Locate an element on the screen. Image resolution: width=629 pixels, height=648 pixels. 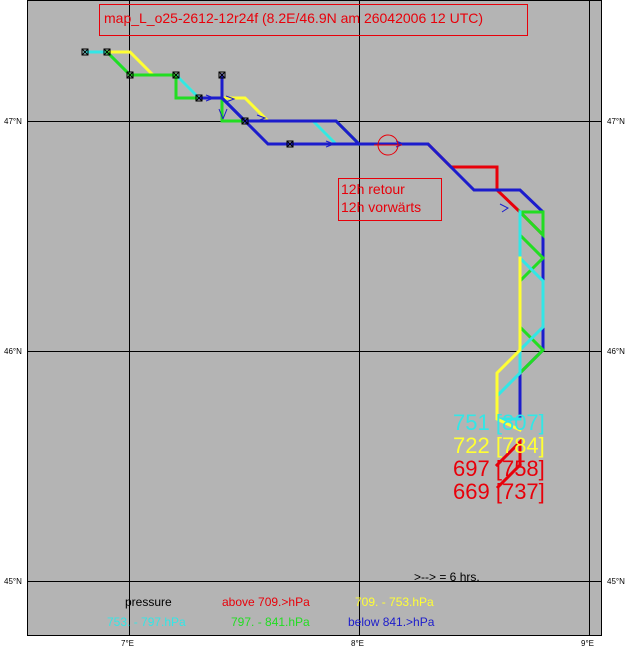
pressure-levels: 751 [807] 722 [784] 697 [758] 669 [737] is located at coordinates (499, 457).